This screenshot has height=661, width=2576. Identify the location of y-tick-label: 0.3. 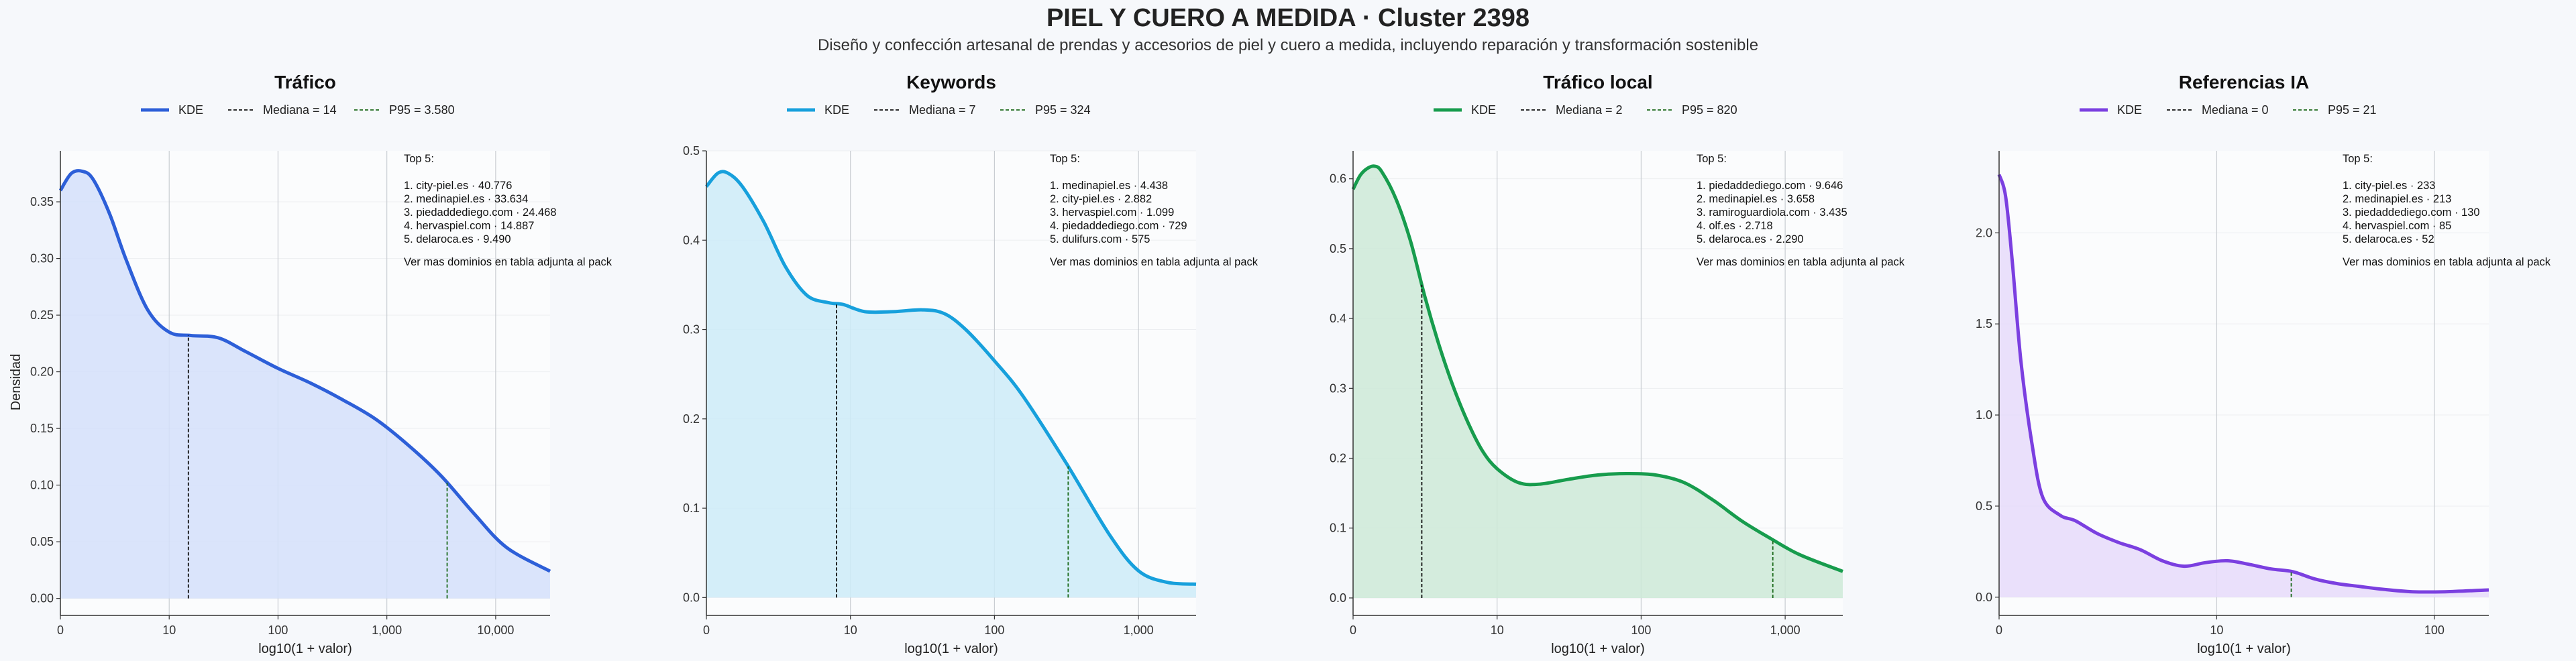
(691, 330).